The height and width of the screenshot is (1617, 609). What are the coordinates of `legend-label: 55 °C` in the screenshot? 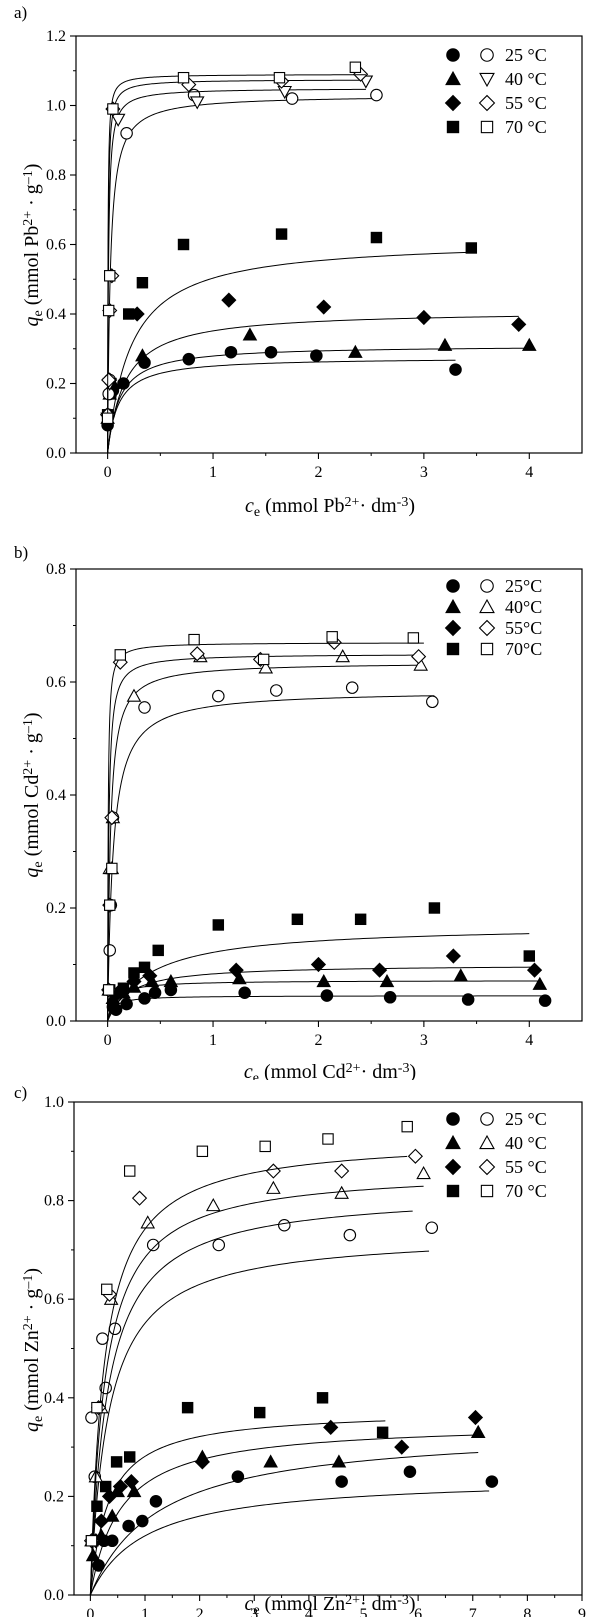 It's located at (526, 103).